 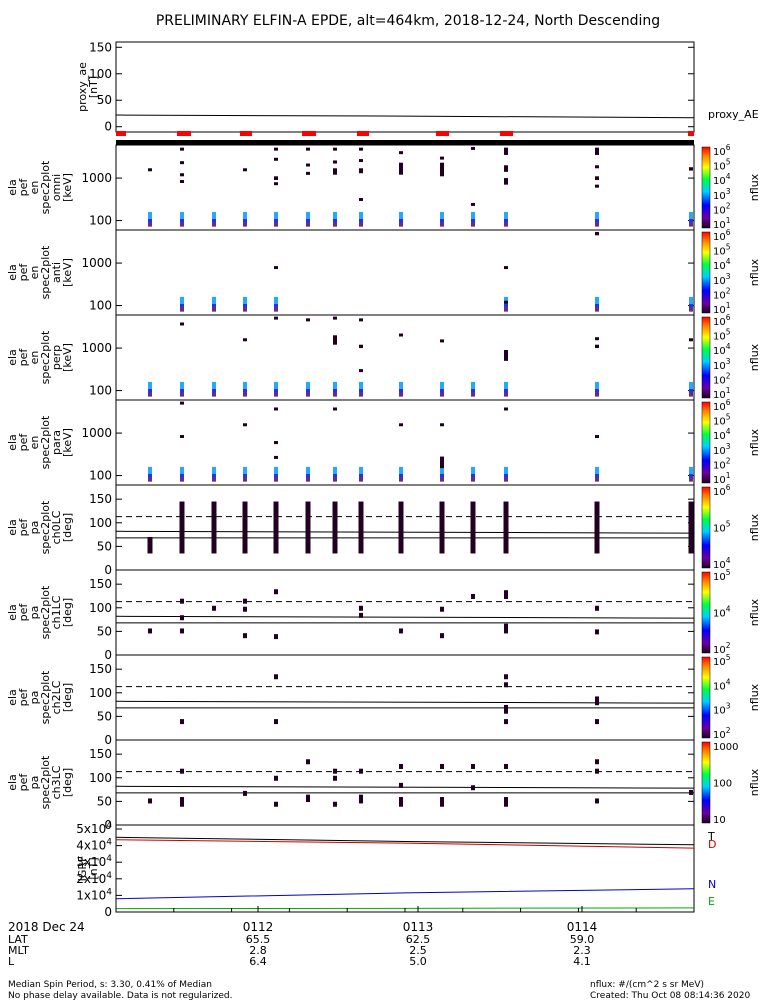 I want to click on date-label: 2018 Dec 24, so click(x=46, y=927).